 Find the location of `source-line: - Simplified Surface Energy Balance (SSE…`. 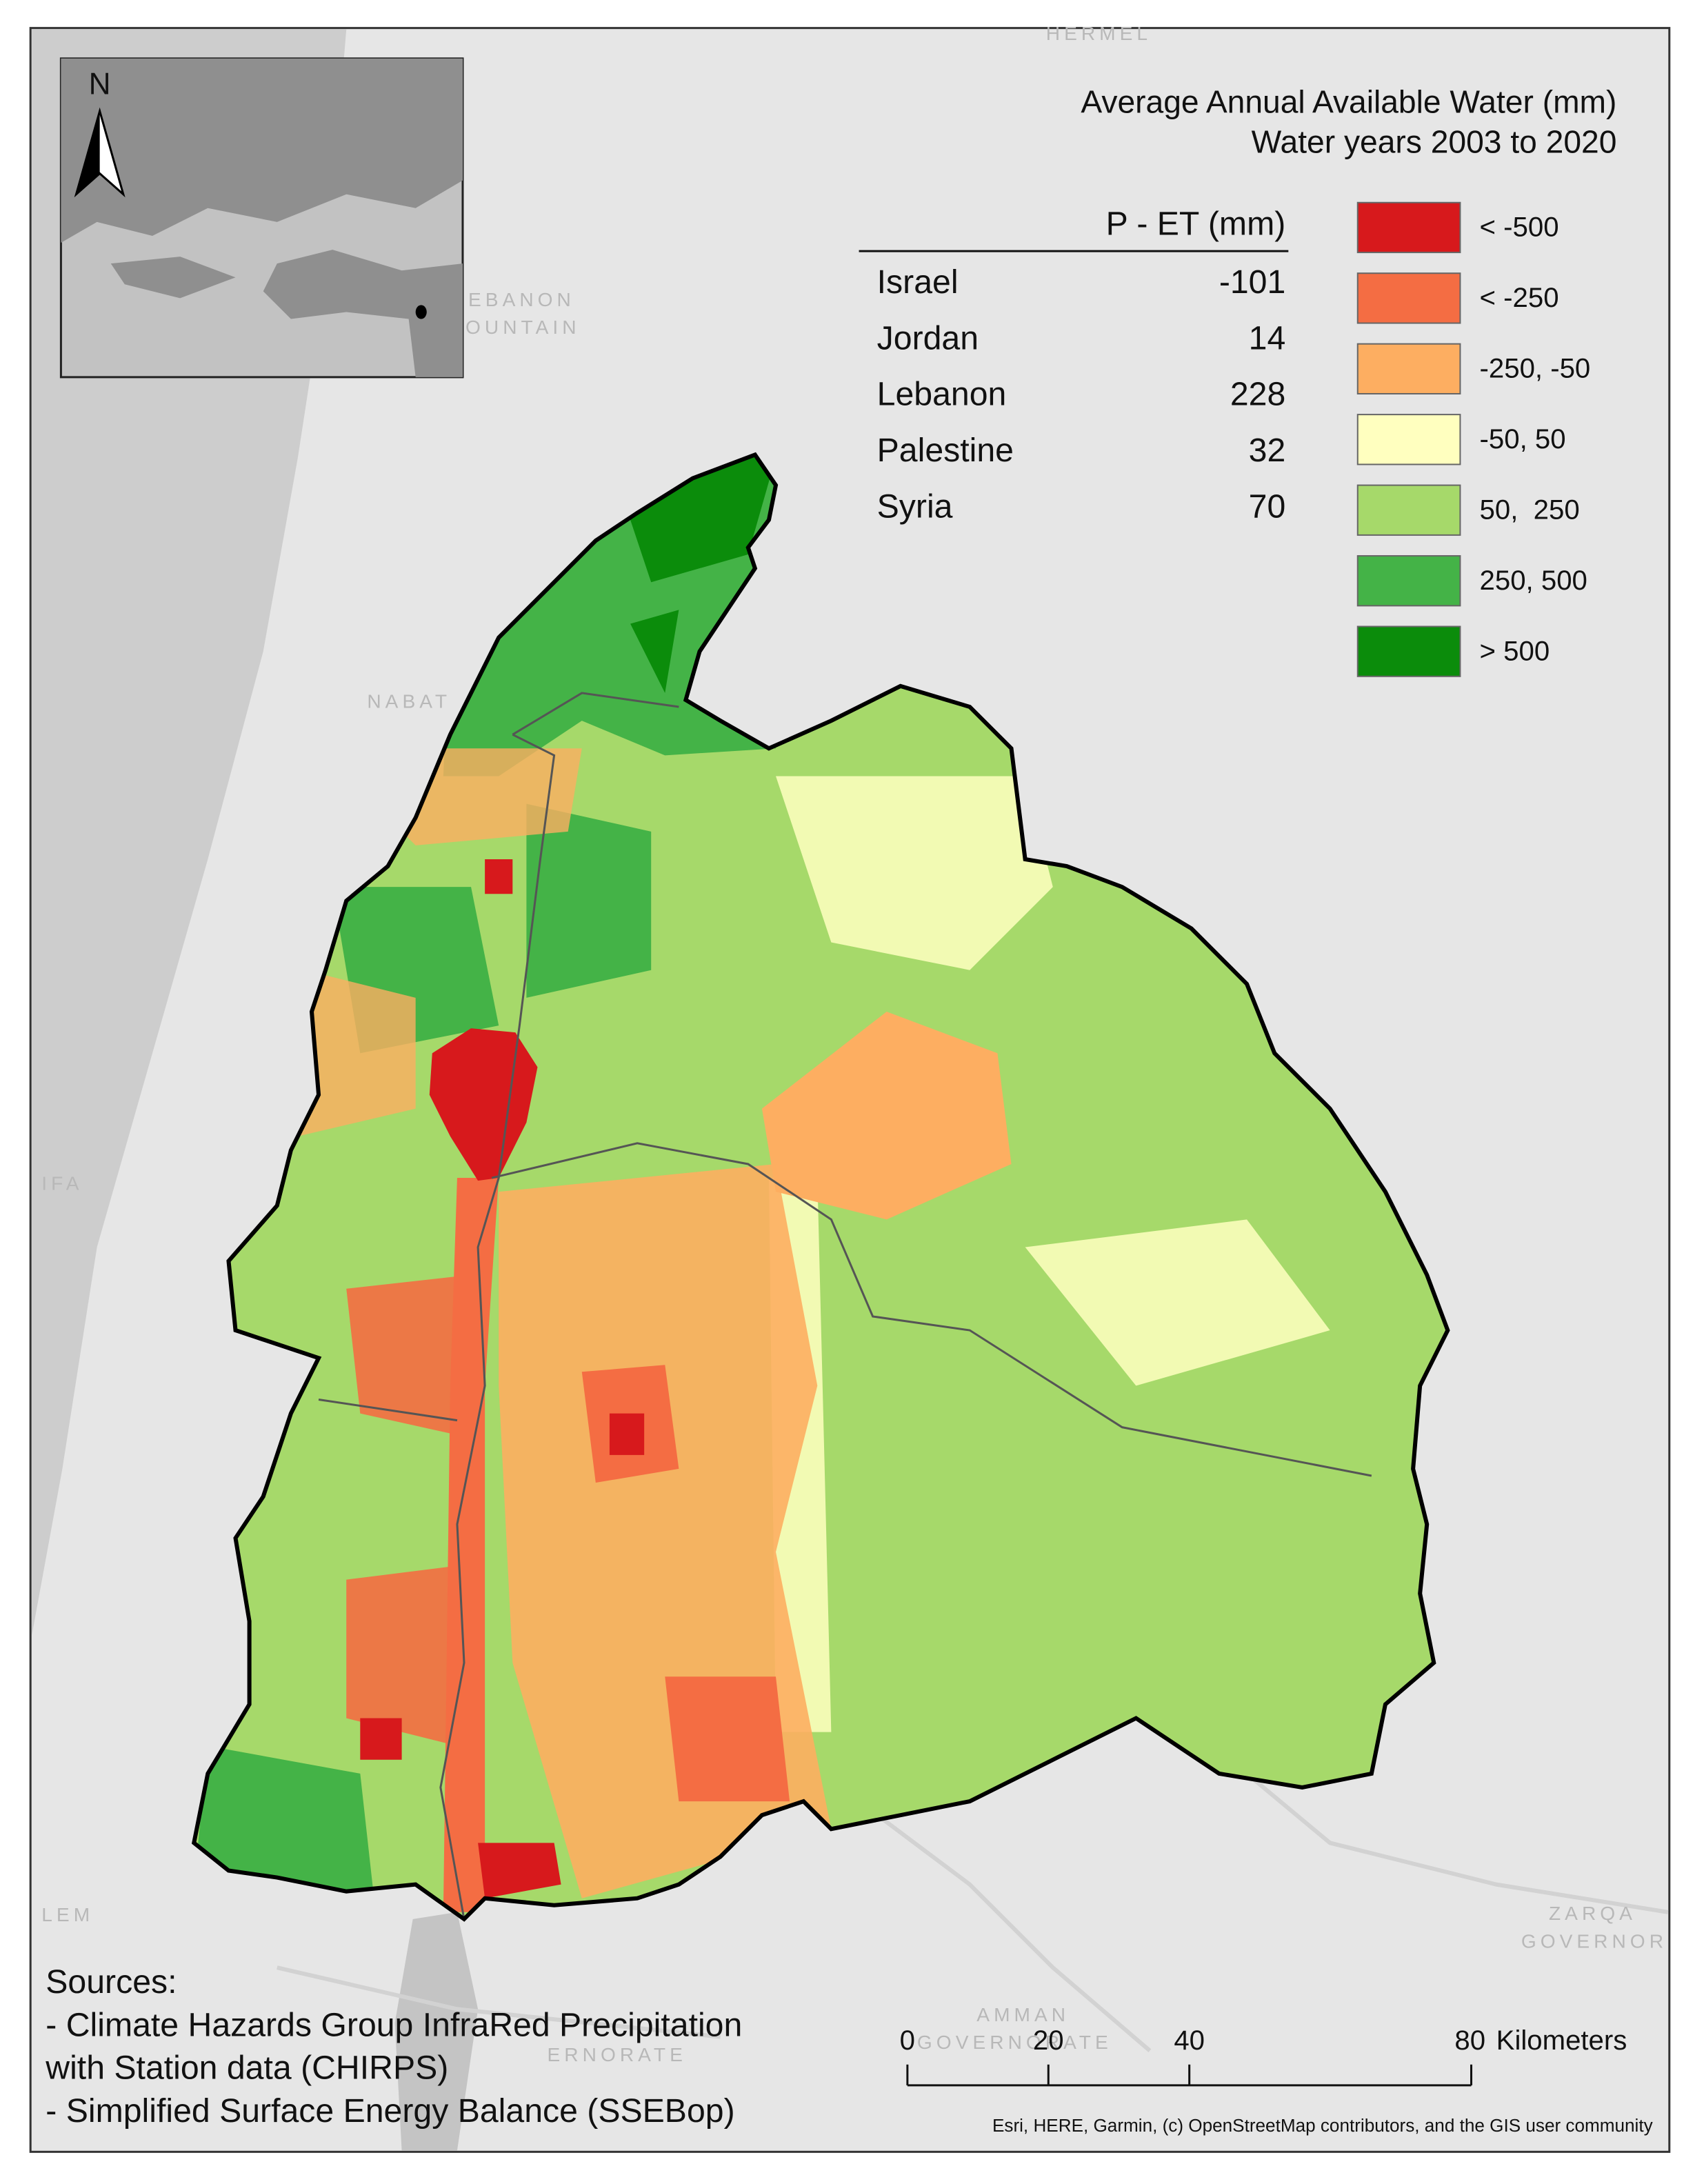

source-line: - Simplified Surface Energy Balance (SSE… is located at coordinates (390, 2111).